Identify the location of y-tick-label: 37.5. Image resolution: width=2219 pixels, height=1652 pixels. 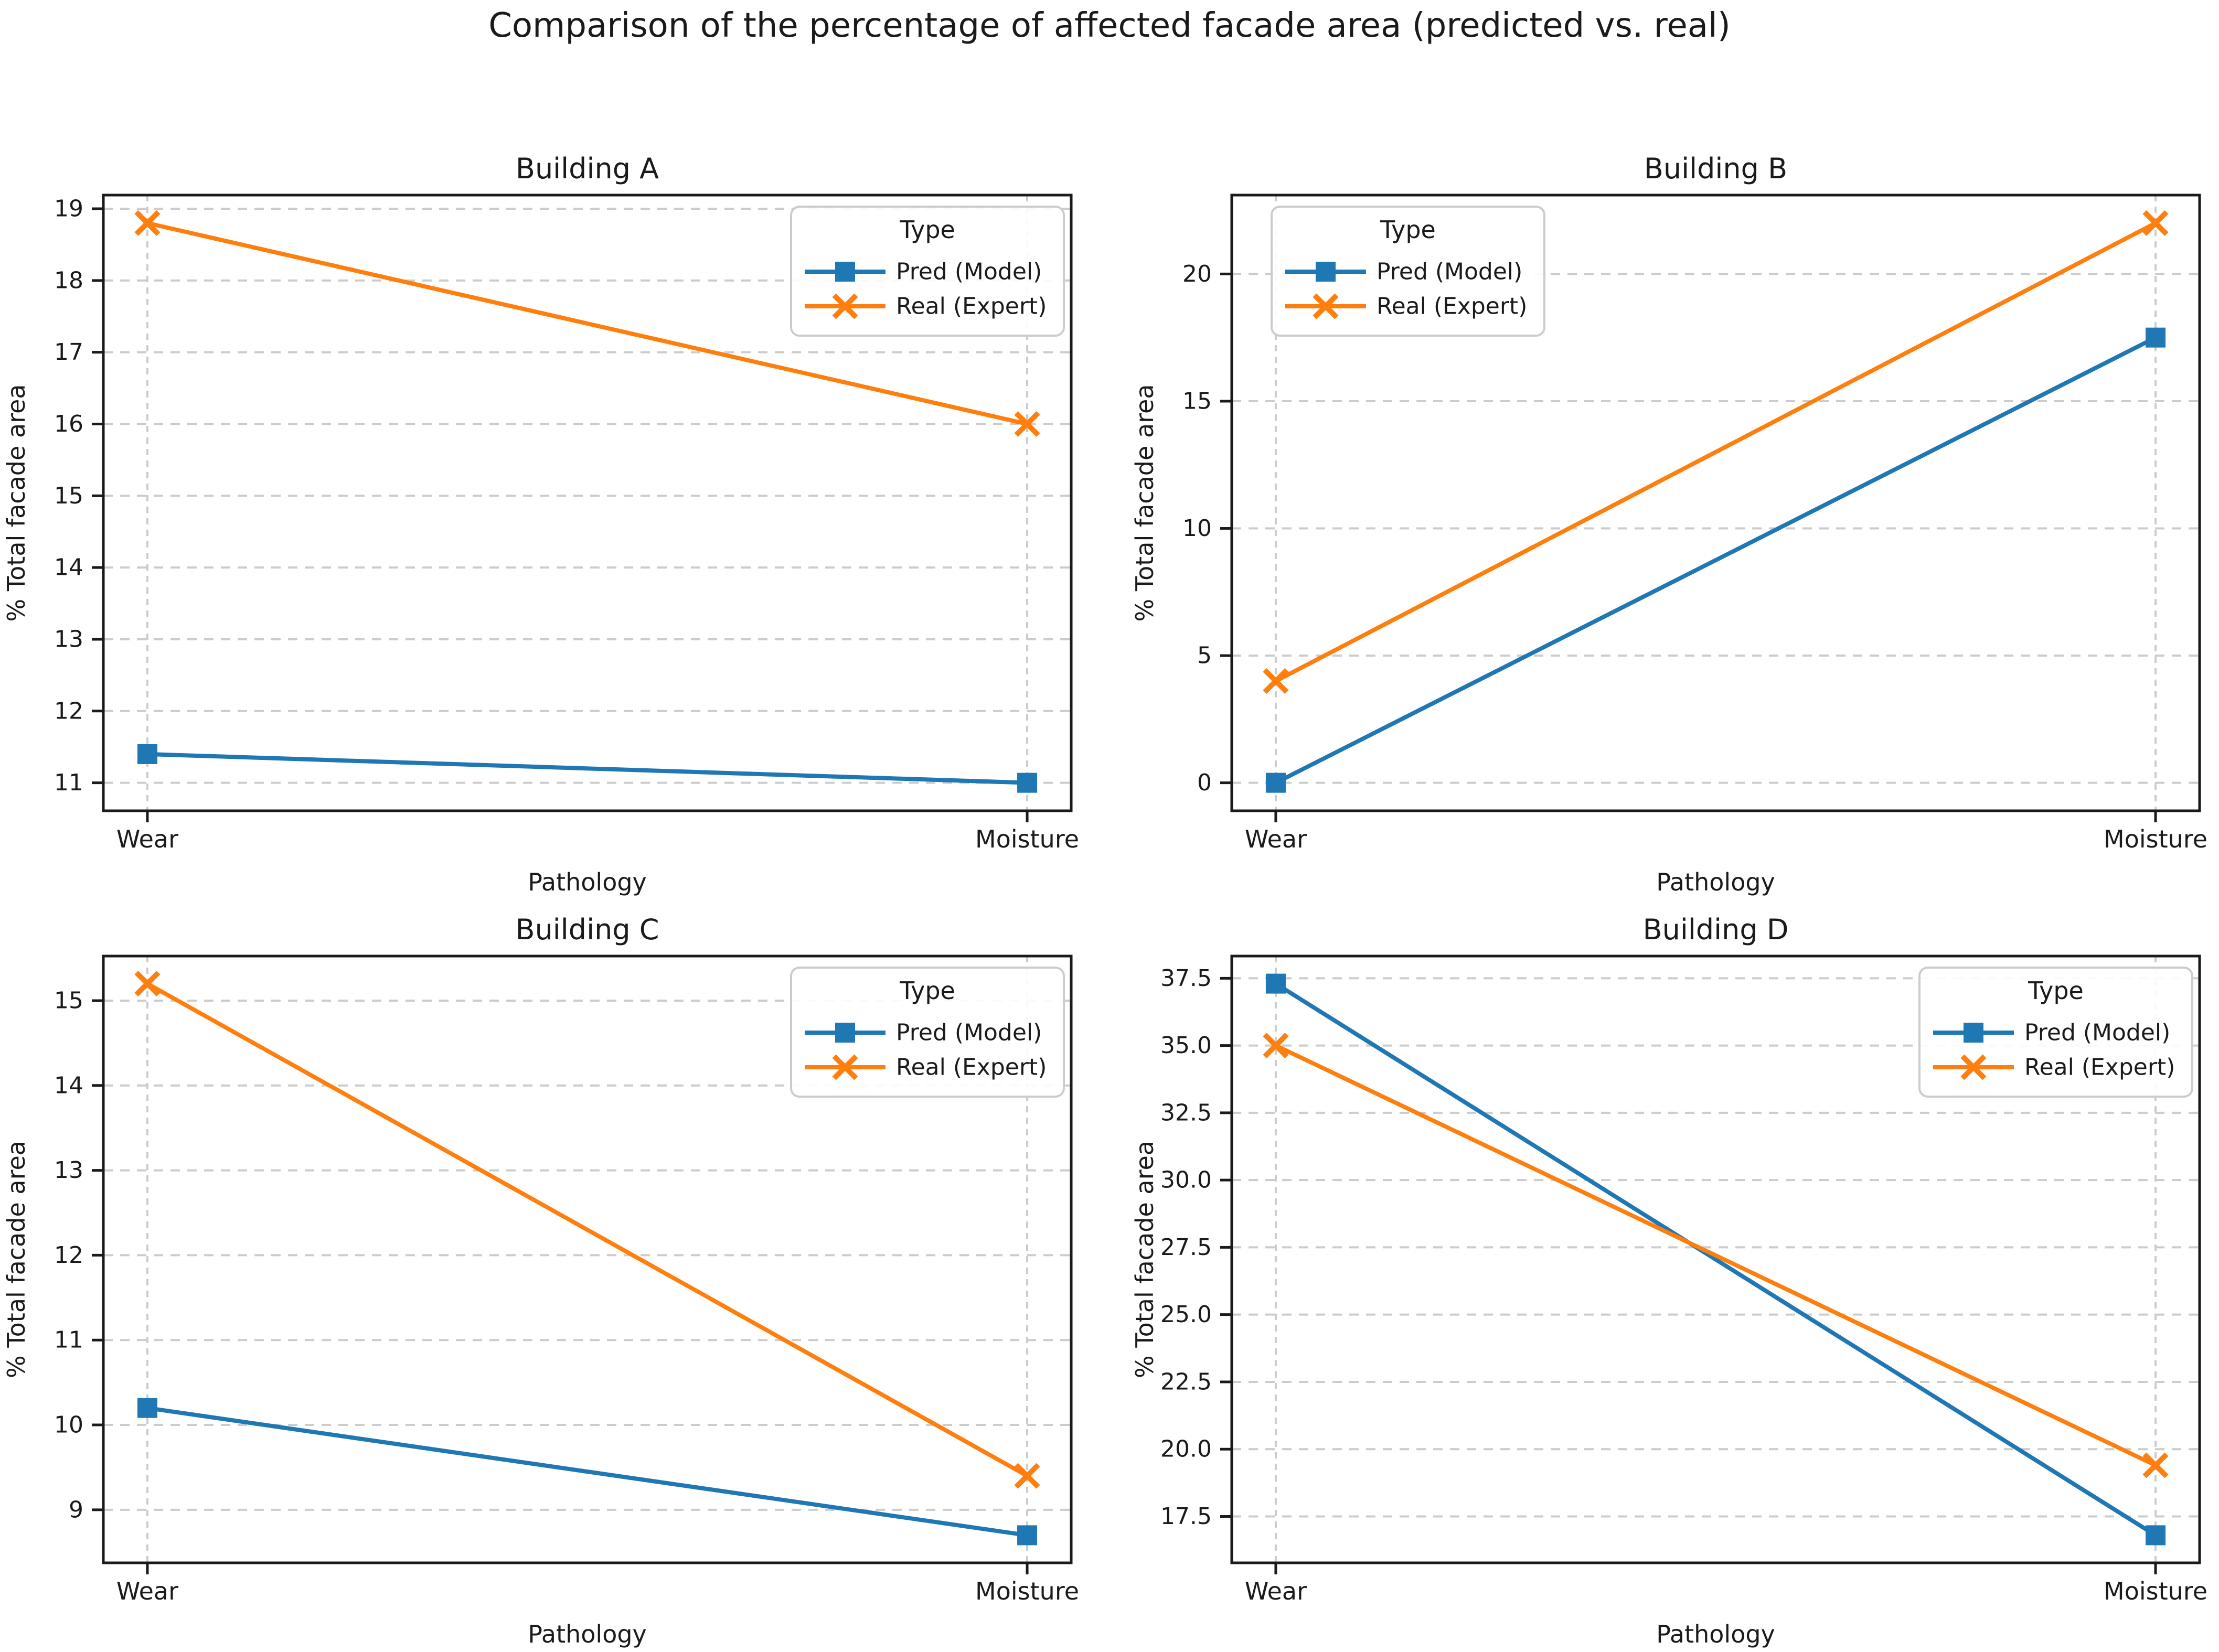
(1186, 978).